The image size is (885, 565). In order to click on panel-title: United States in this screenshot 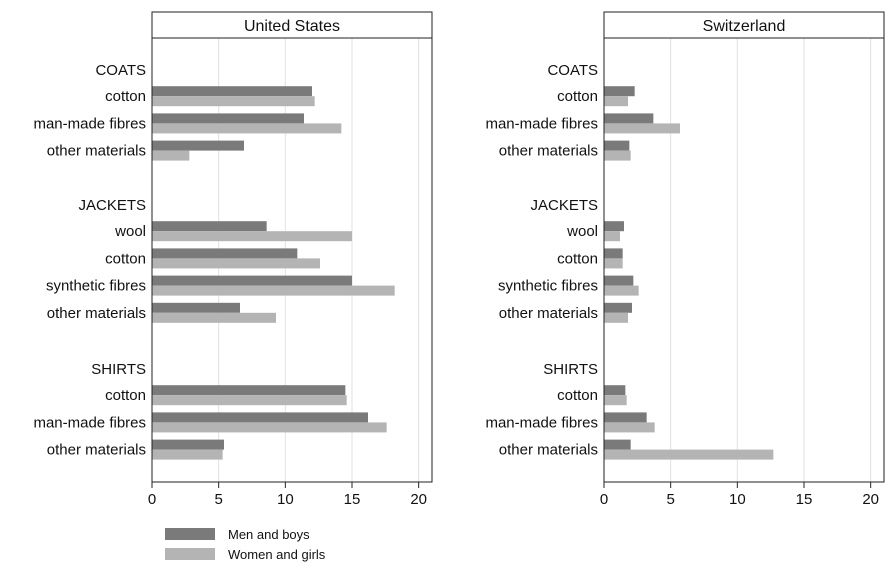, I will do `click(292, 26)`.